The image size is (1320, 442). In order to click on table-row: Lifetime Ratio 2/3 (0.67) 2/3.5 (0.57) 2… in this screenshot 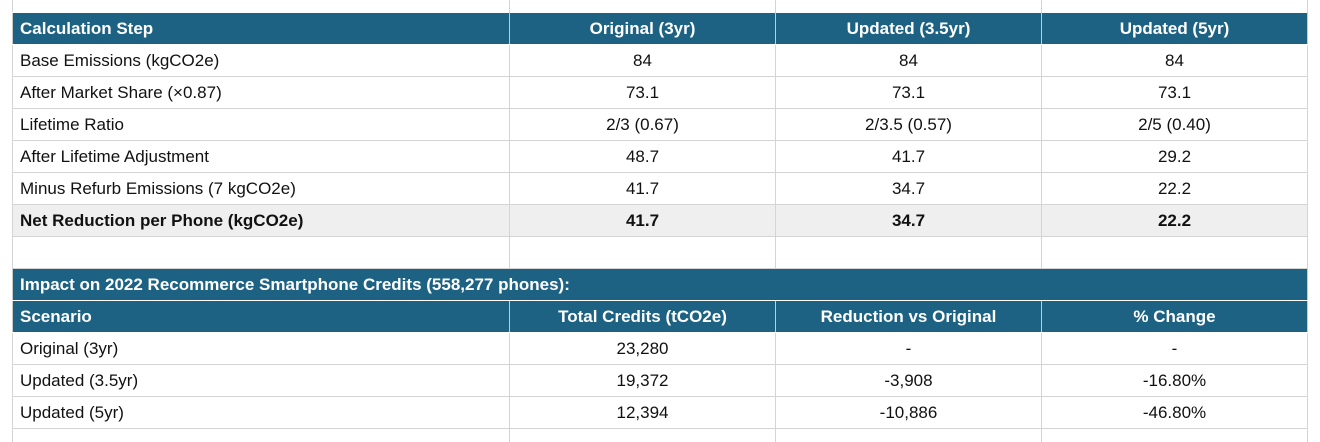, I will do `click(660, 124)`.